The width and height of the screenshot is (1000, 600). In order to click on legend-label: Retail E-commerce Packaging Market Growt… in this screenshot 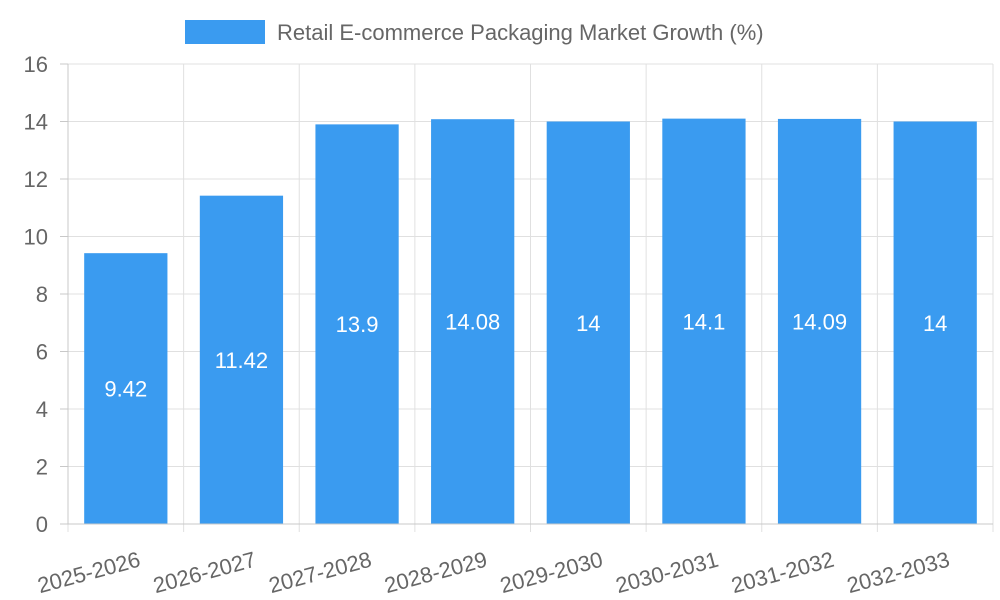, I will do `click(520, 32)`.